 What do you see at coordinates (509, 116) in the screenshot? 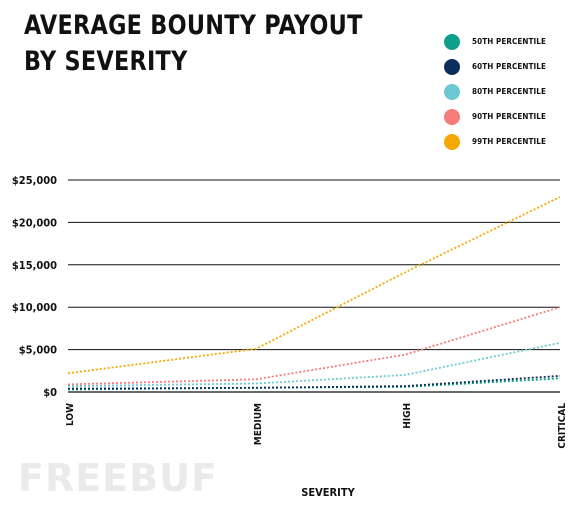
I see `legend-label: 90TH PERCENTILE` at bounding box center [509, 116].